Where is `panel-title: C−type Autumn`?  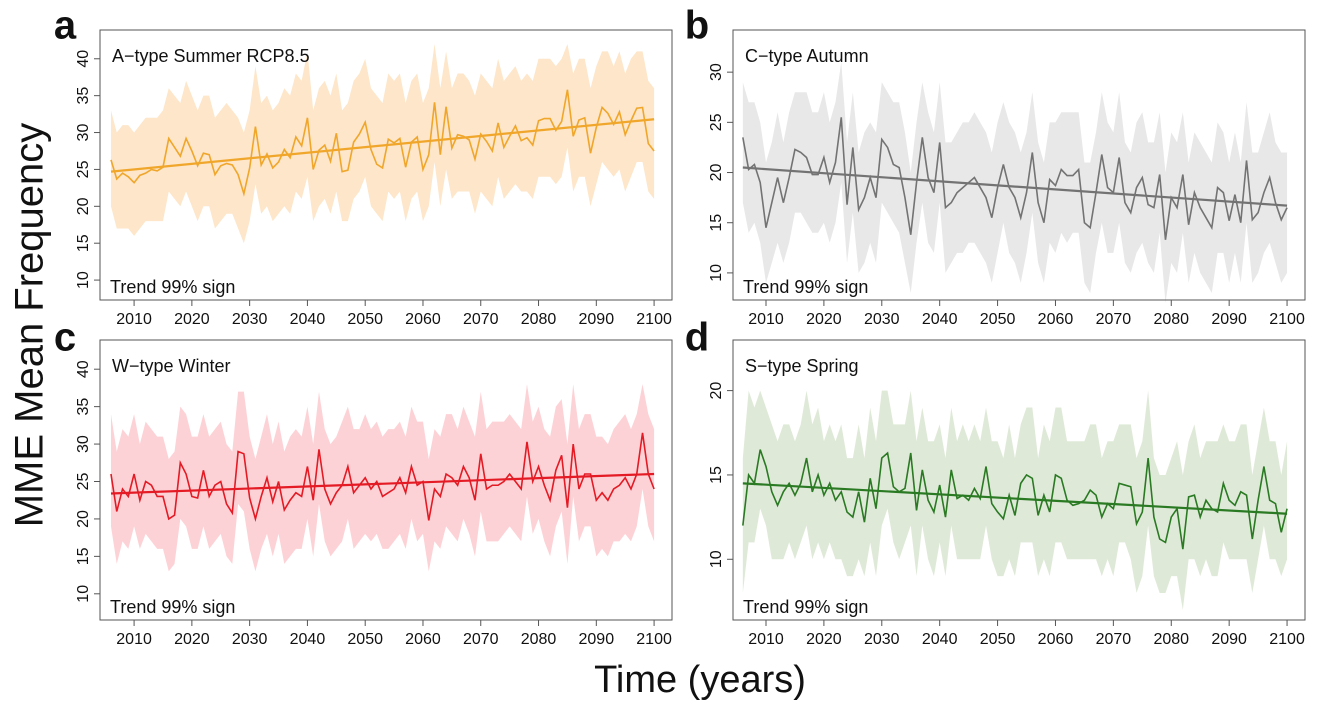
panel-title: C−type Autumn is located at coordinates (807, 56).